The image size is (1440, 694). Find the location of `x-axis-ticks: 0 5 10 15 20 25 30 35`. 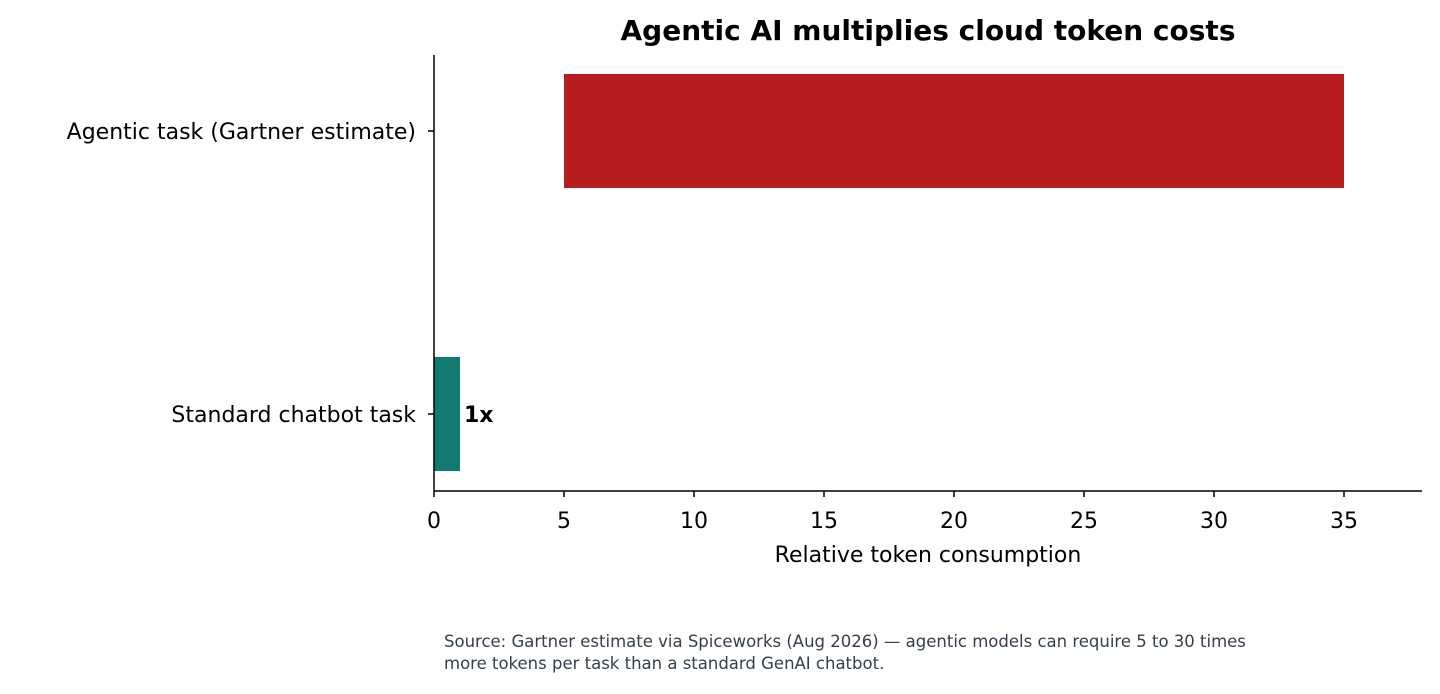

x-axis-ticks: 0 5 10 15 20 25 30 35 is located at coordinates (892, 512).